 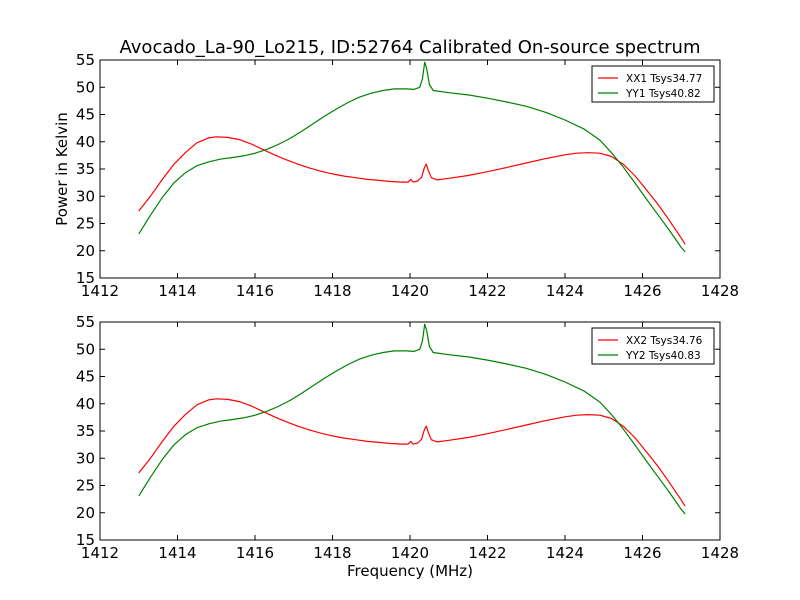 What do you see at coordinates (332, 553) in the screenshot?
I see `bottom-x-tick-label: 1418` at bounding box center [332, 553].